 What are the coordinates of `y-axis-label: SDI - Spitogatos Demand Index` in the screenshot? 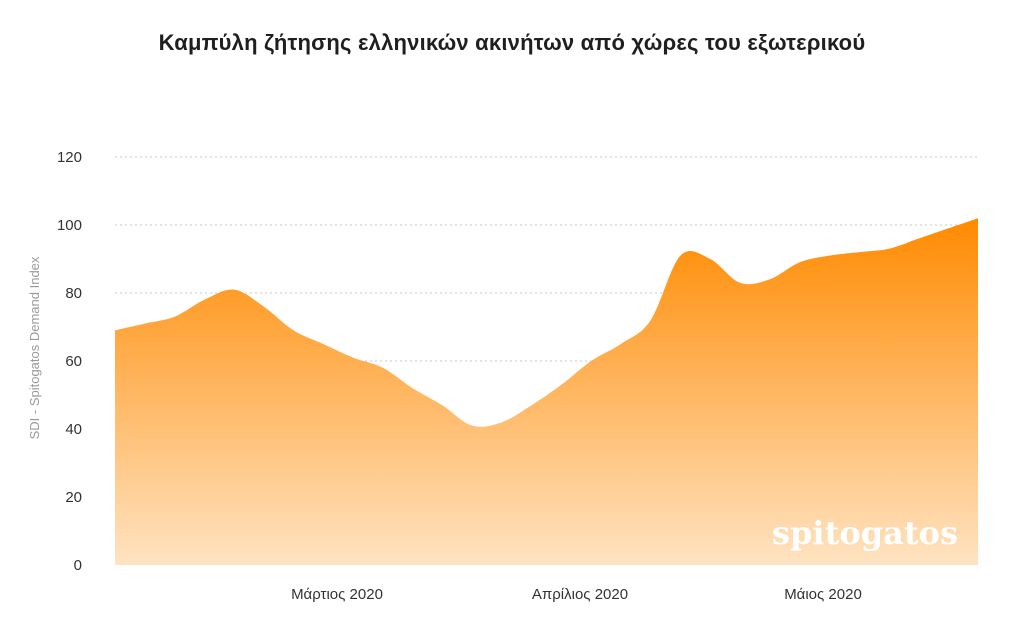 It's located at (34, 347).